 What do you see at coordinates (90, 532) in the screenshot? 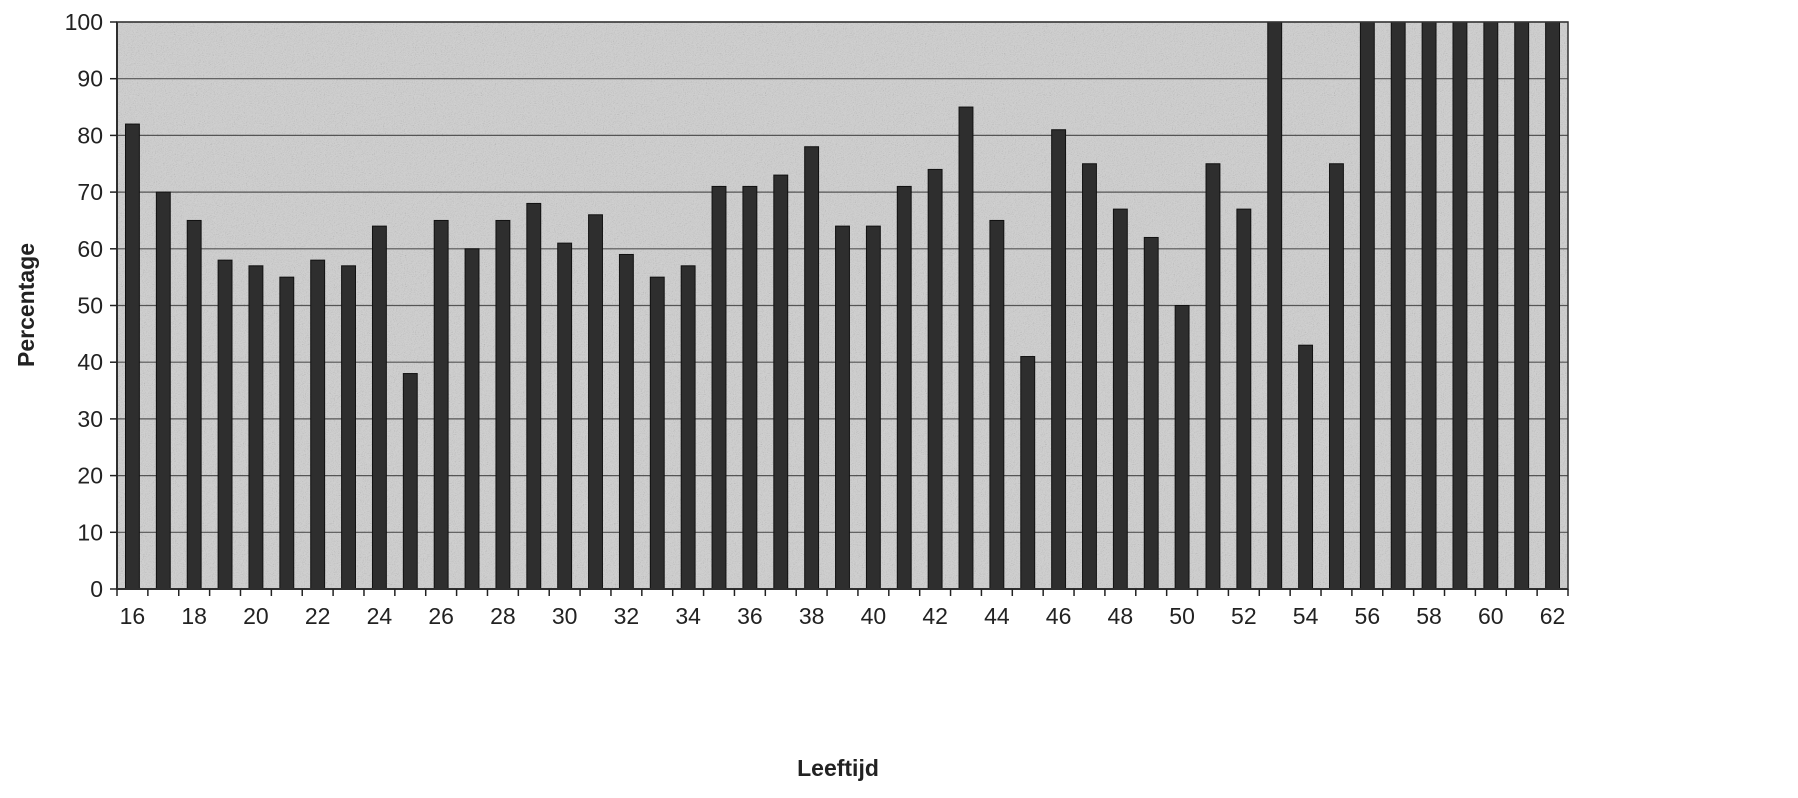
I see `y-tick-label: 10` at bounding box center [90, 532].